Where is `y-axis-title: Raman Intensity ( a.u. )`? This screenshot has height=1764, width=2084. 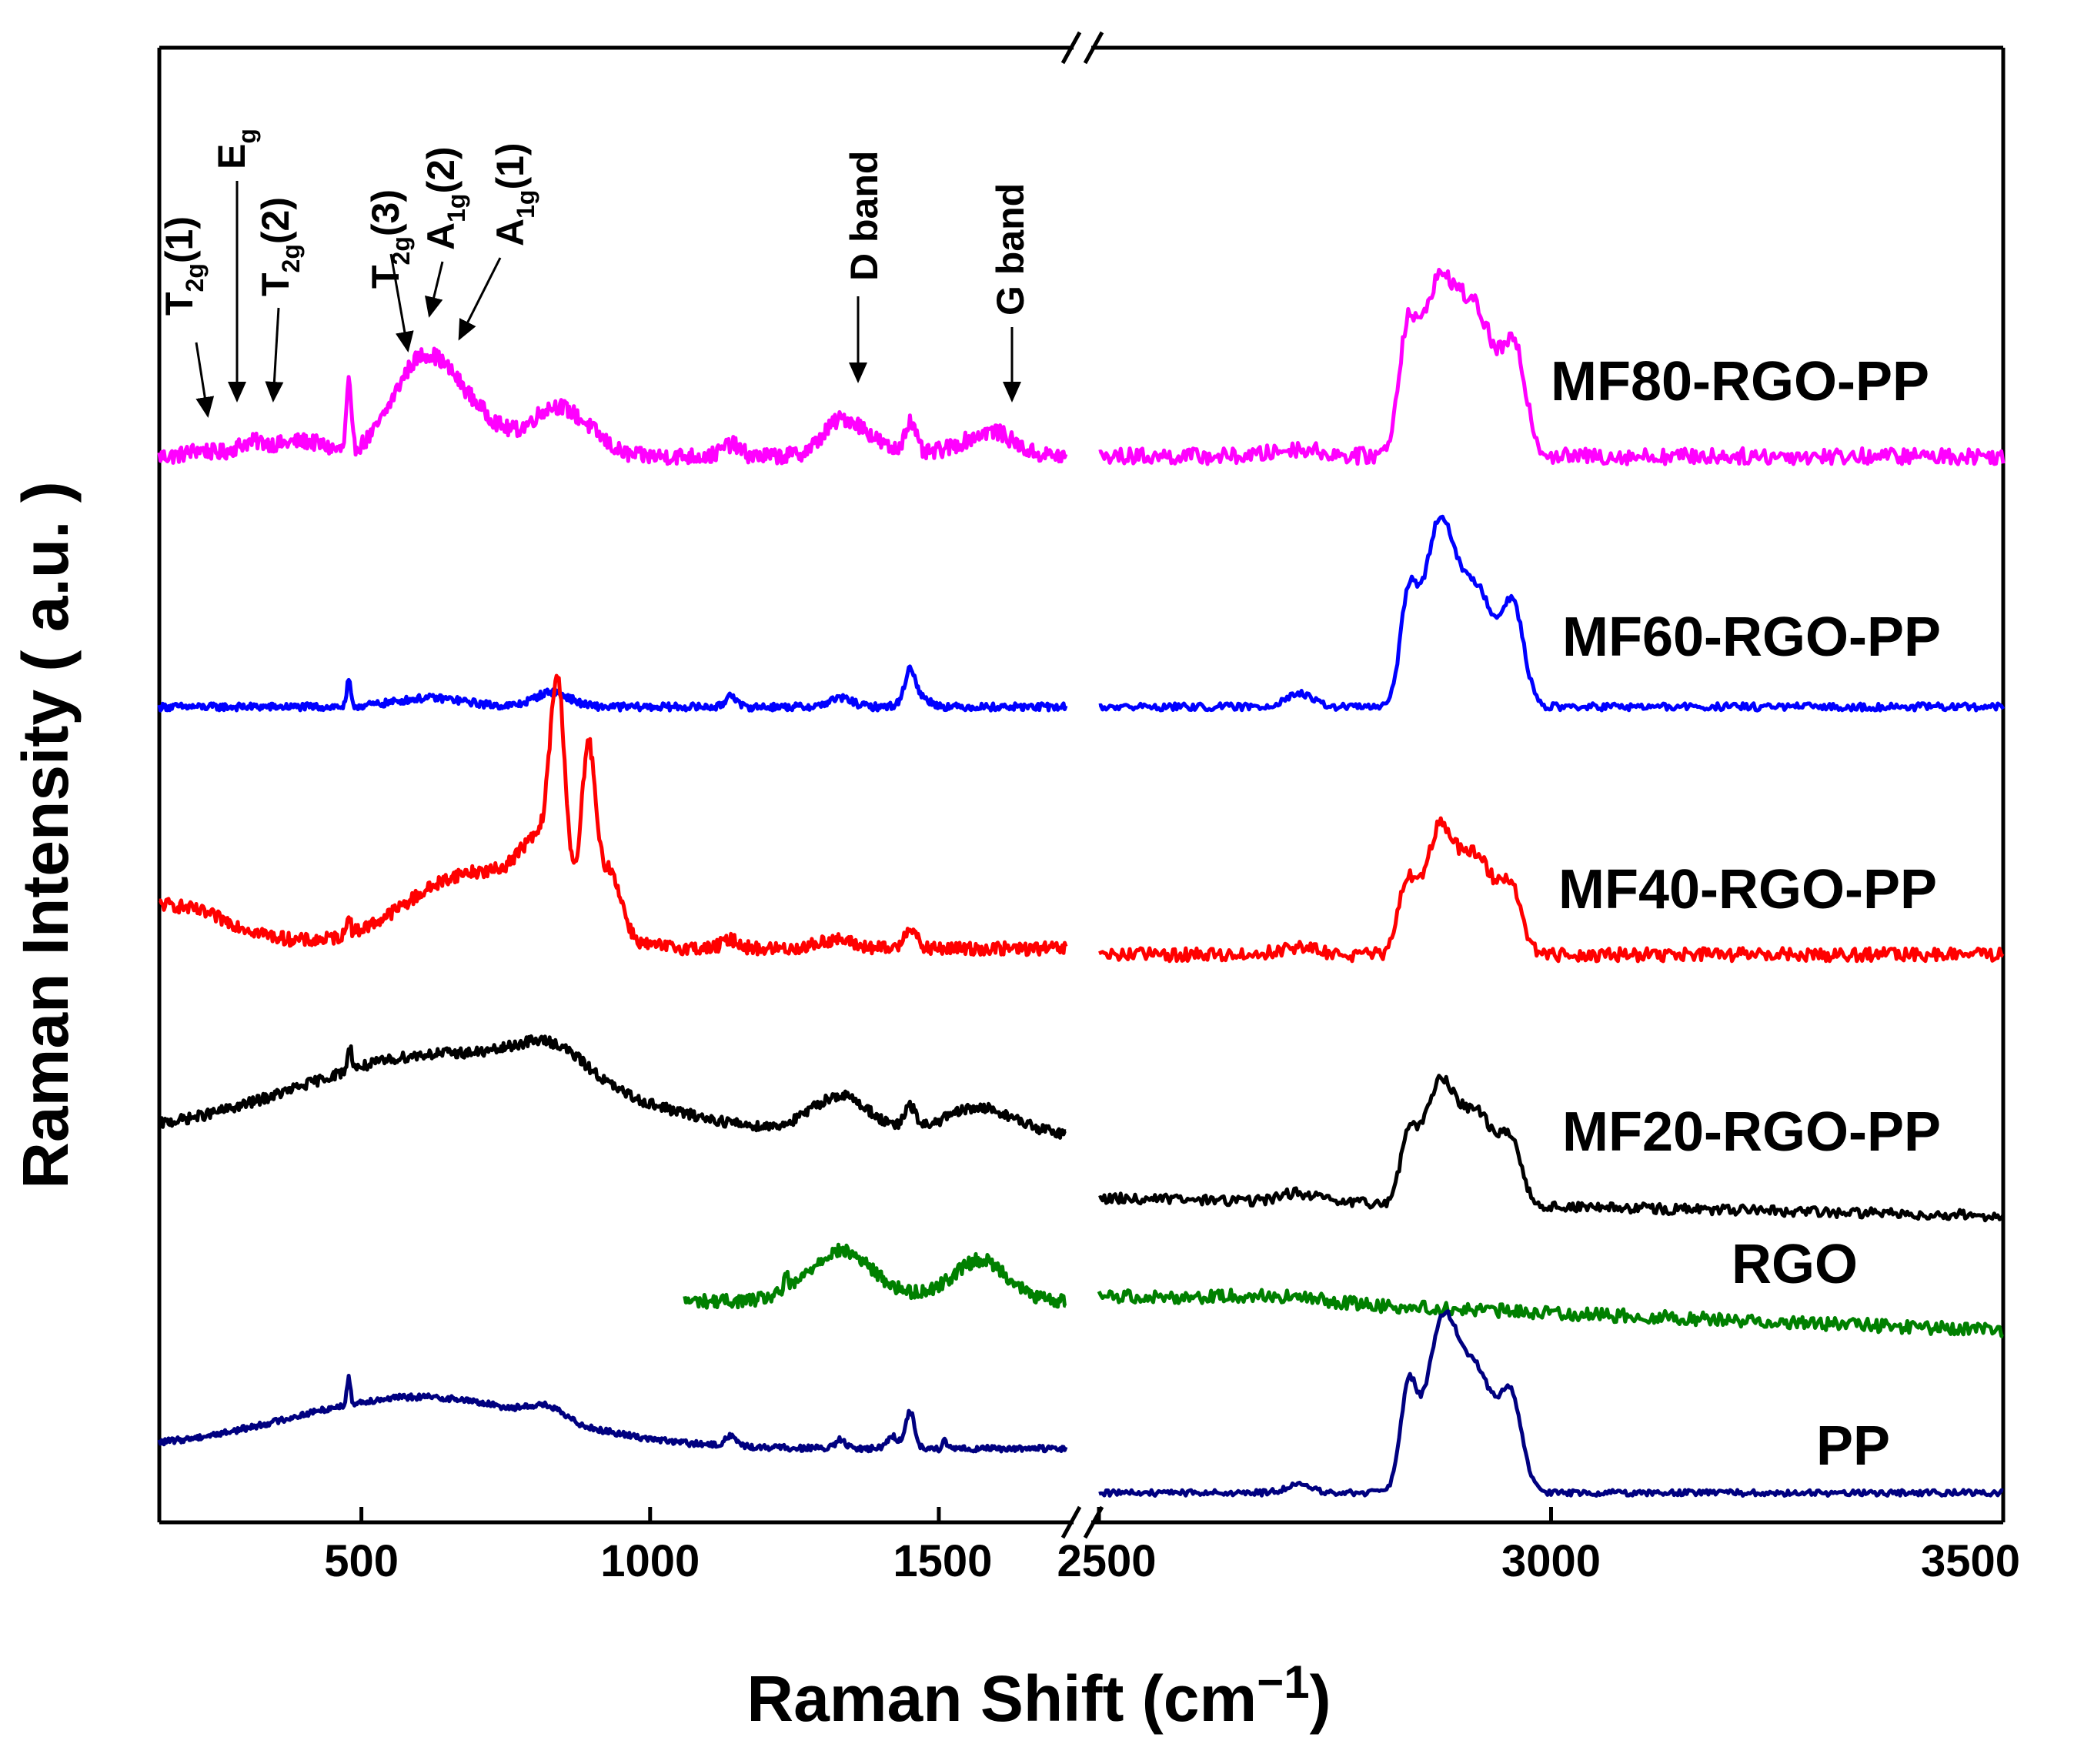 y-axis-title: Raman Intensity ( a.u. ) is located at coordinates (45, 835).